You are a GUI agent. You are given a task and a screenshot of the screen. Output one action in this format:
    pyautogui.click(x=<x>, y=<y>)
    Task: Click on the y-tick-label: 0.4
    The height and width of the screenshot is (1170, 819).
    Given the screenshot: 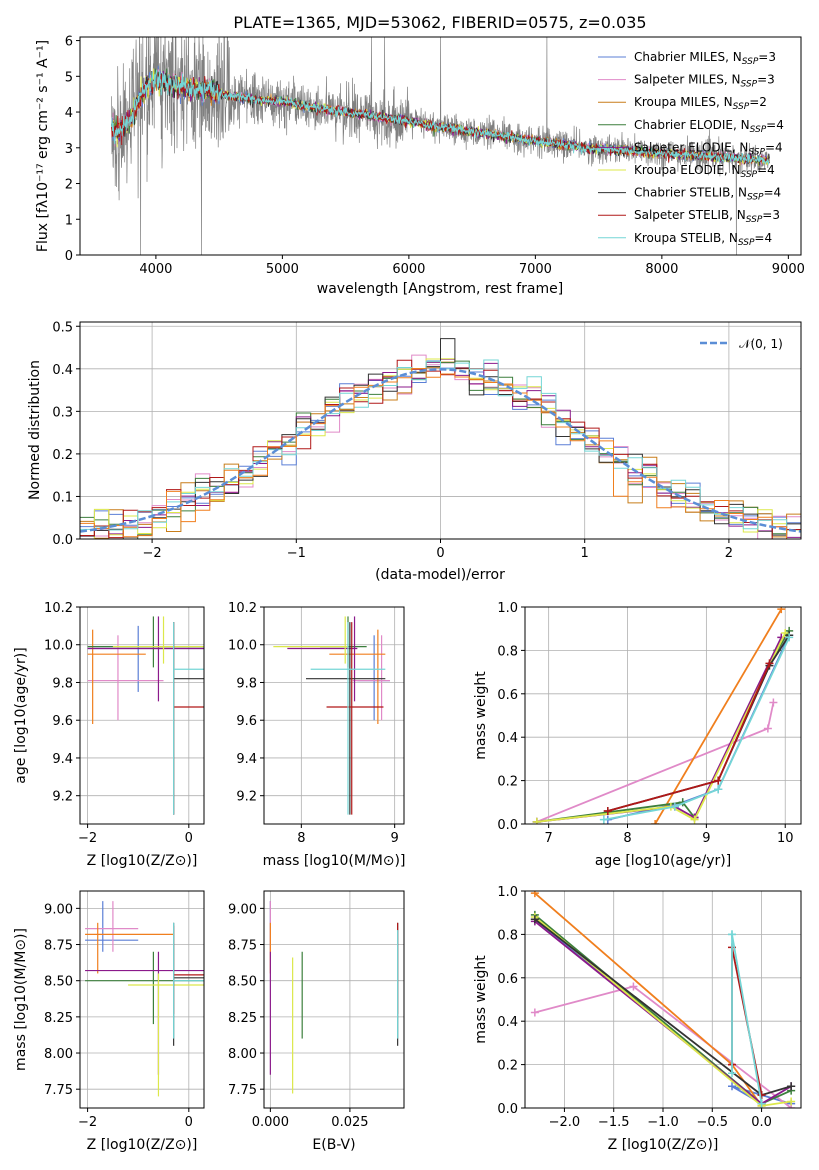 What is the action you would take?
    pyautogui.click(x=507, y=738)
    